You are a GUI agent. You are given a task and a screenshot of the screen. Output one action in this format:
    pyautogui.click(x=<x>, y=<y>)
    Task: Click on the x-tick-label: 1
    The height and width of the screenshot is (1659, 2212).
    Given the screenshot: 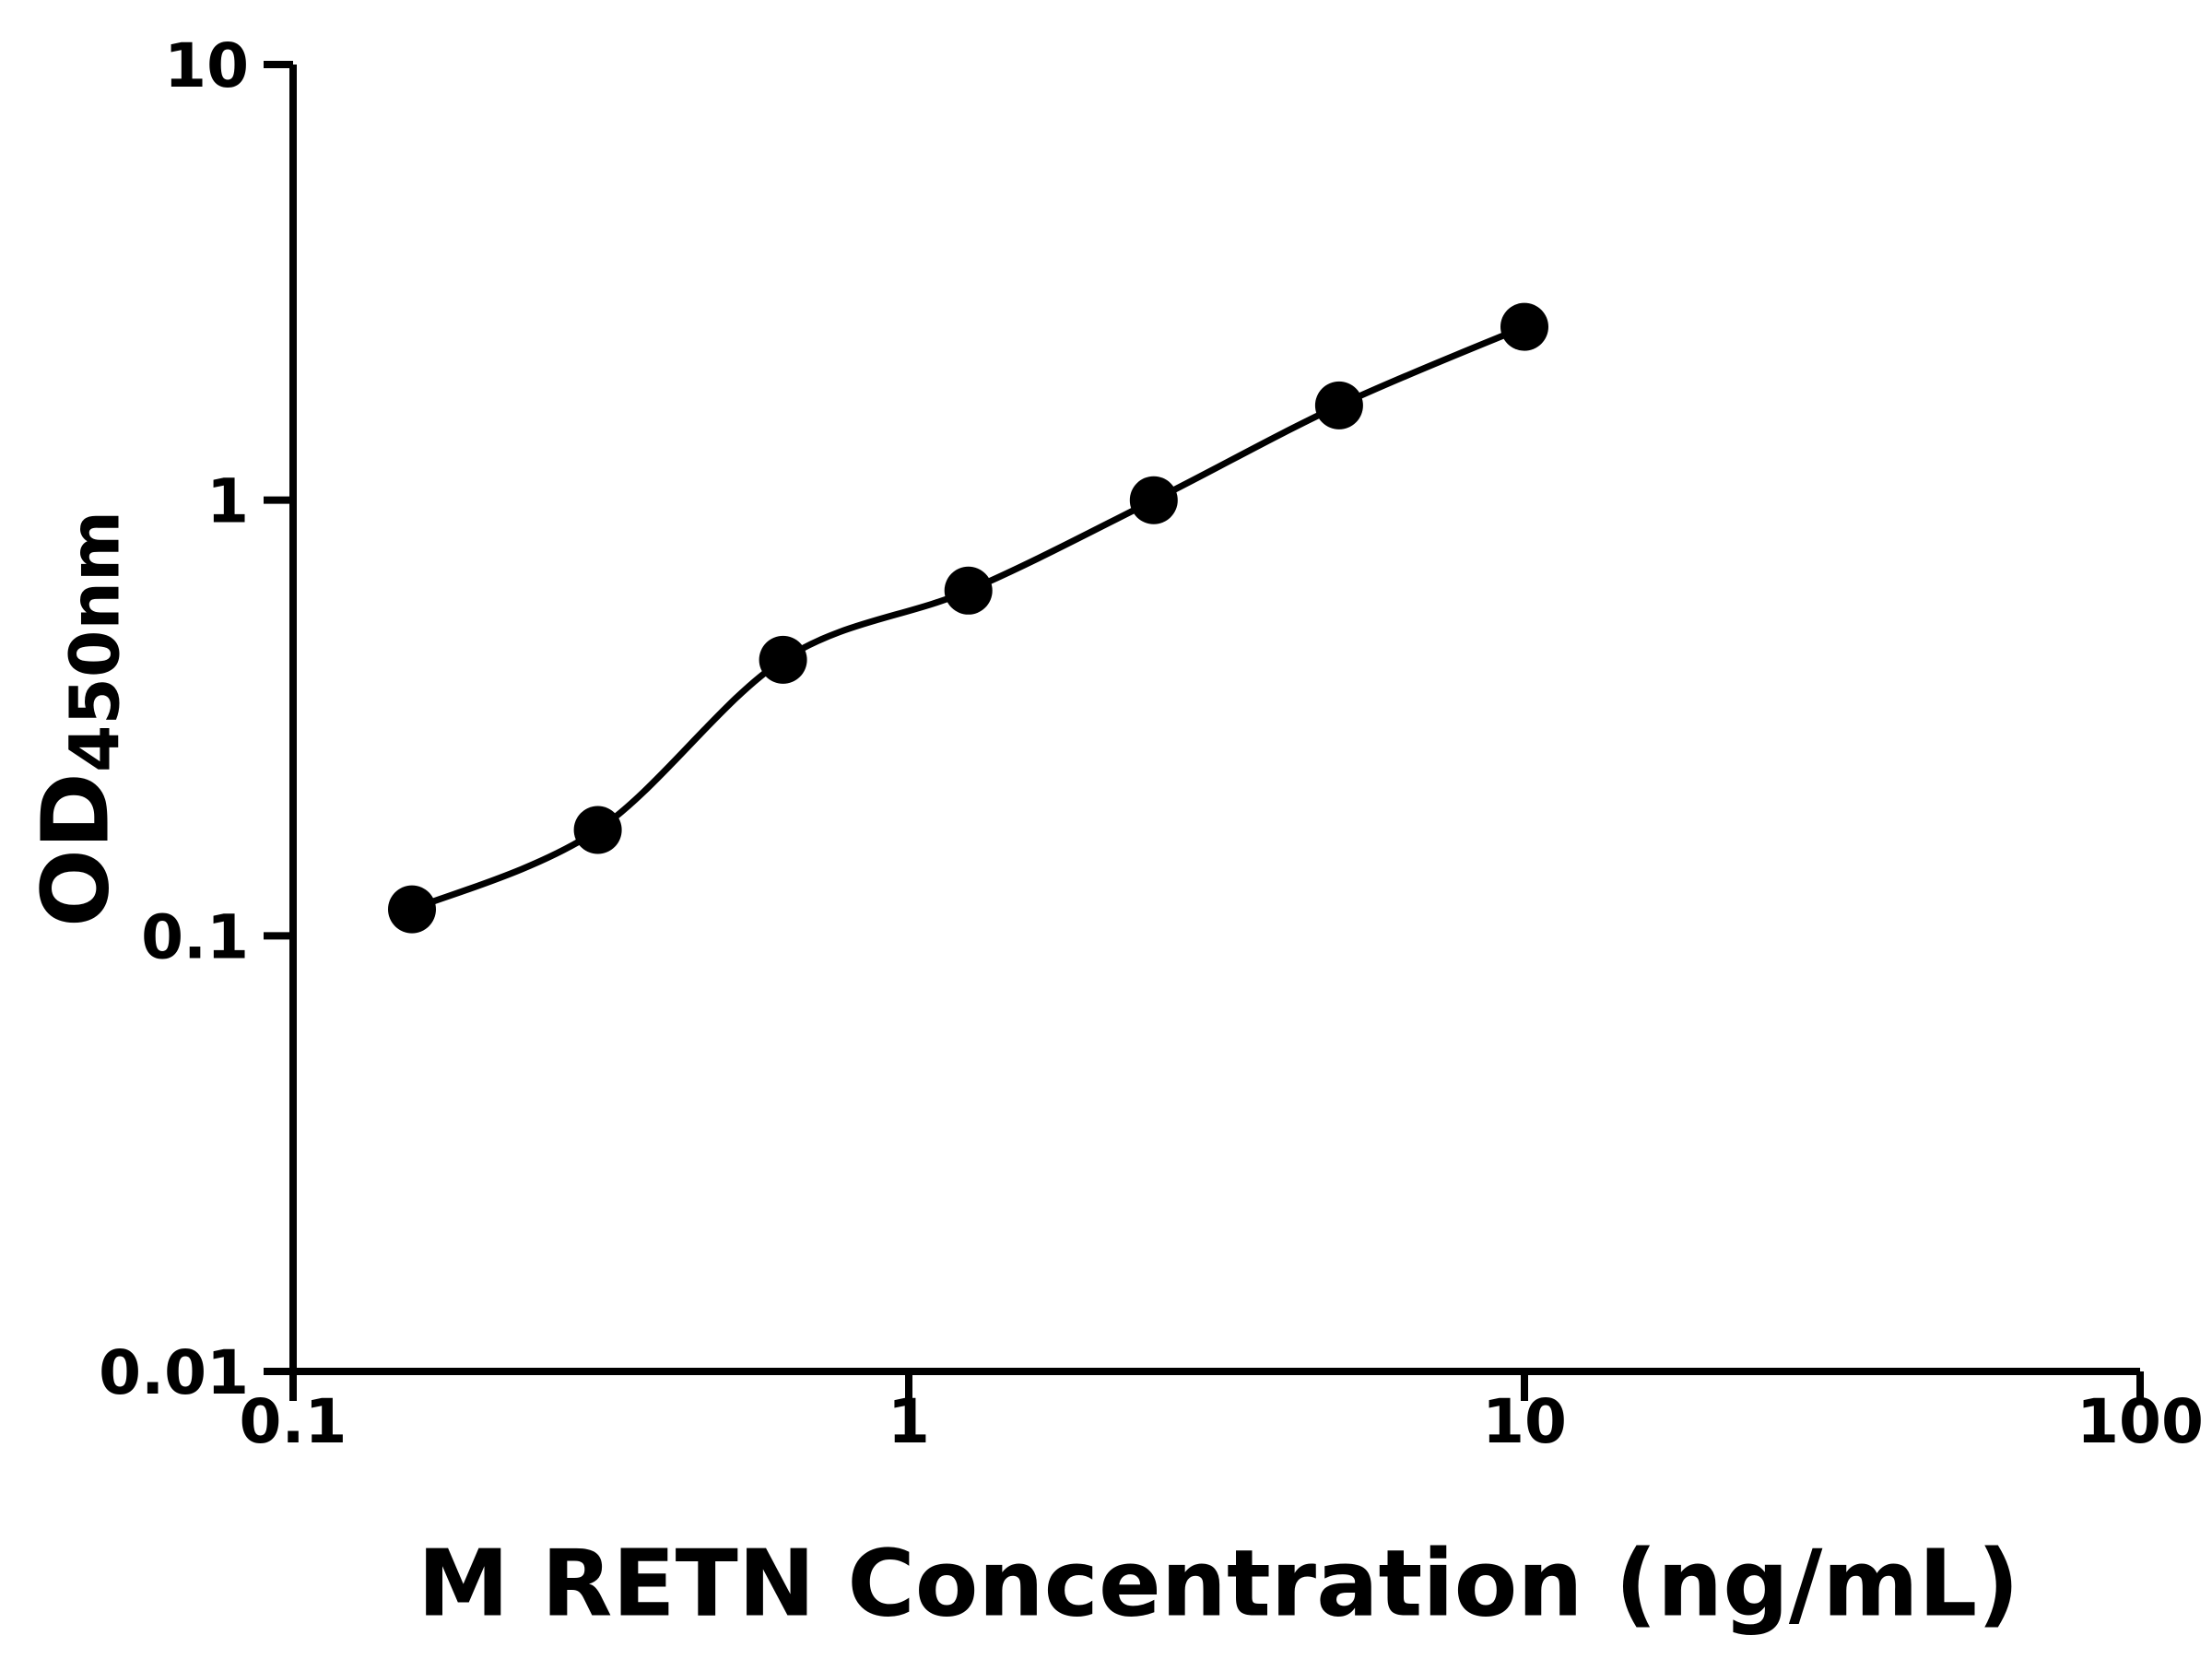 What is the action you would take?
    pyautogui.click(x=909, y=1421)
    